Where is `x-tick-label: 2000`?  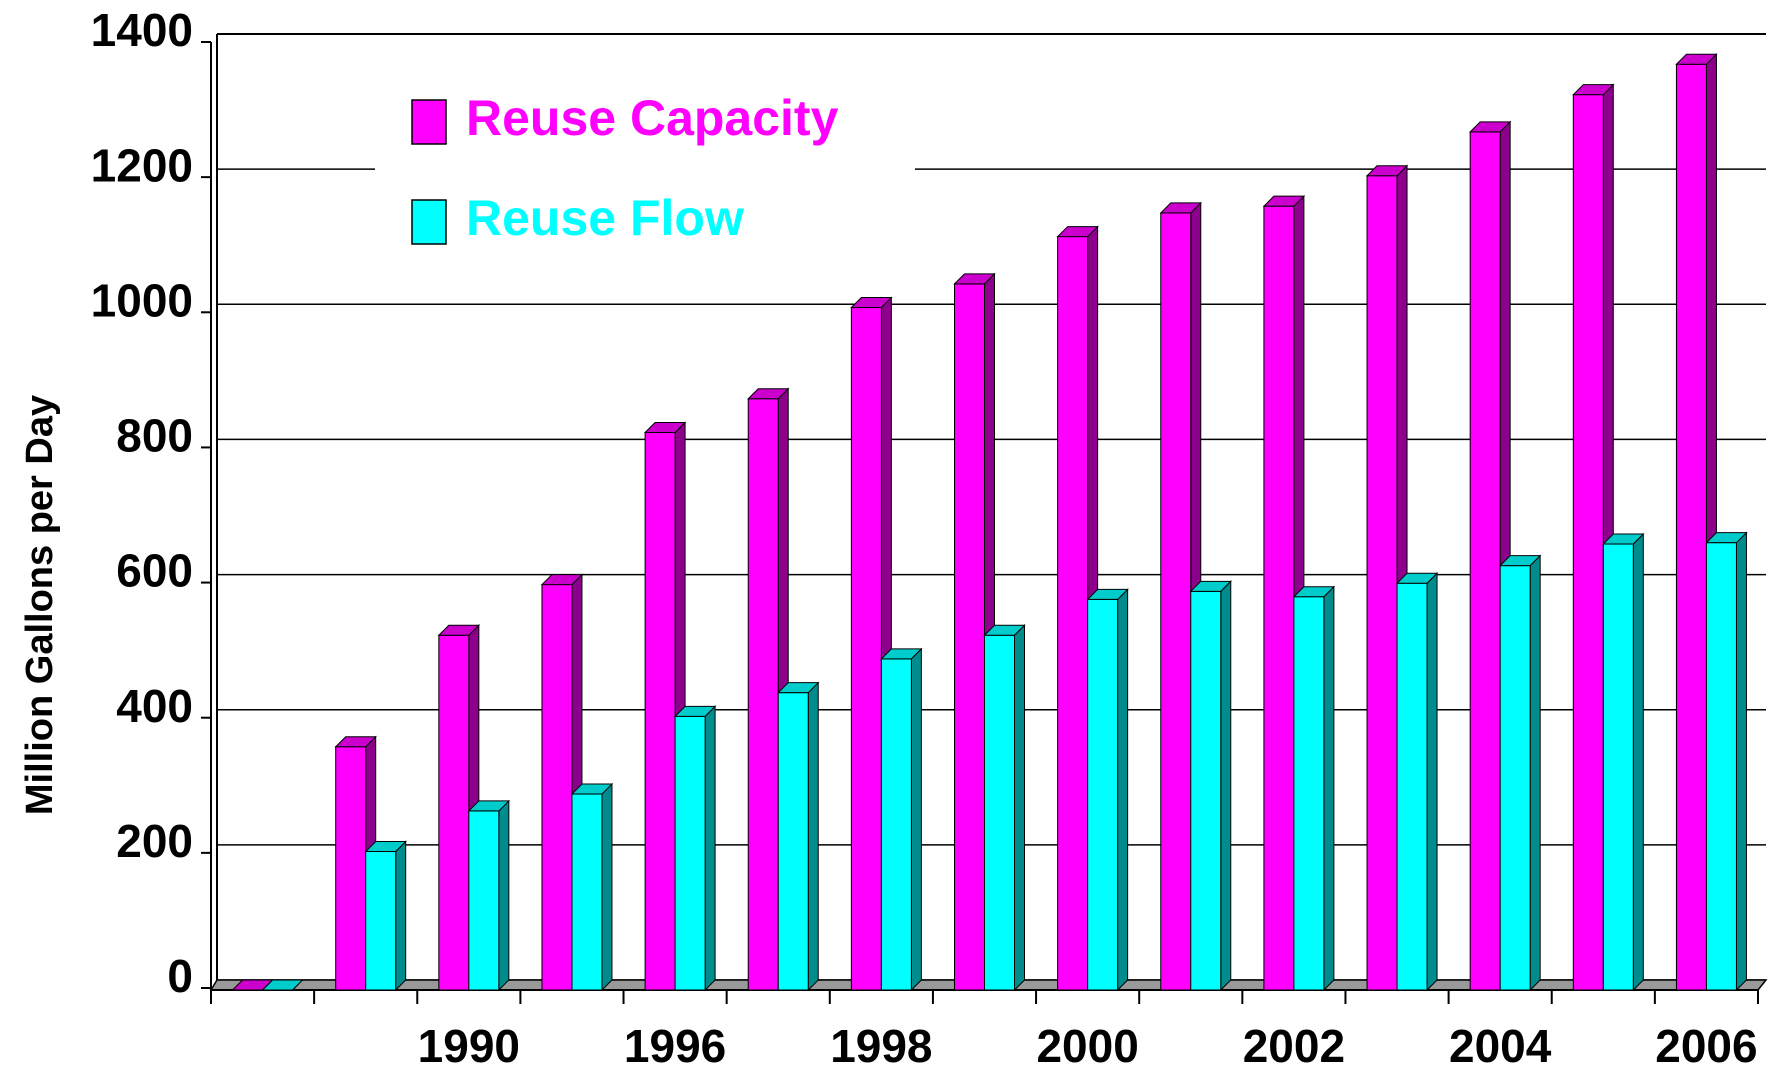 x-tick-label: 2000 is located at coordinates (1087, 1046).